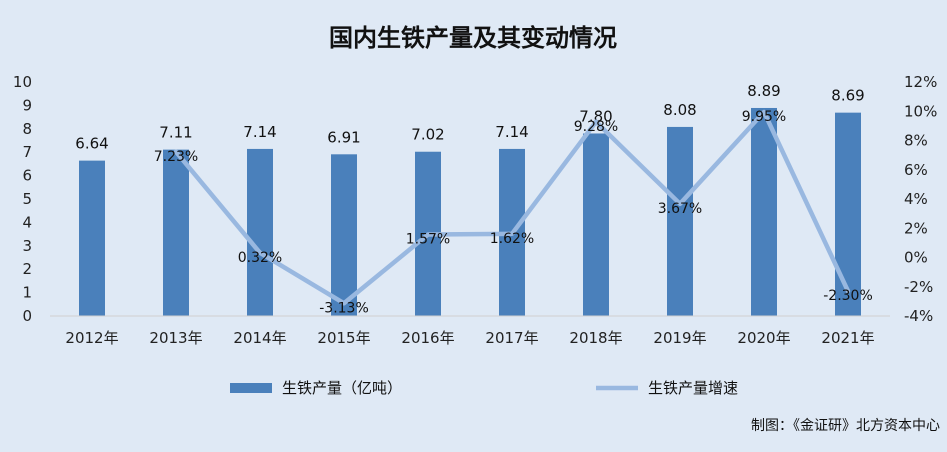  What do you see at coordinates (427, 135) in the screenshot?
I see `bar-value-label: 7.02` at bounding box center [427, 135].